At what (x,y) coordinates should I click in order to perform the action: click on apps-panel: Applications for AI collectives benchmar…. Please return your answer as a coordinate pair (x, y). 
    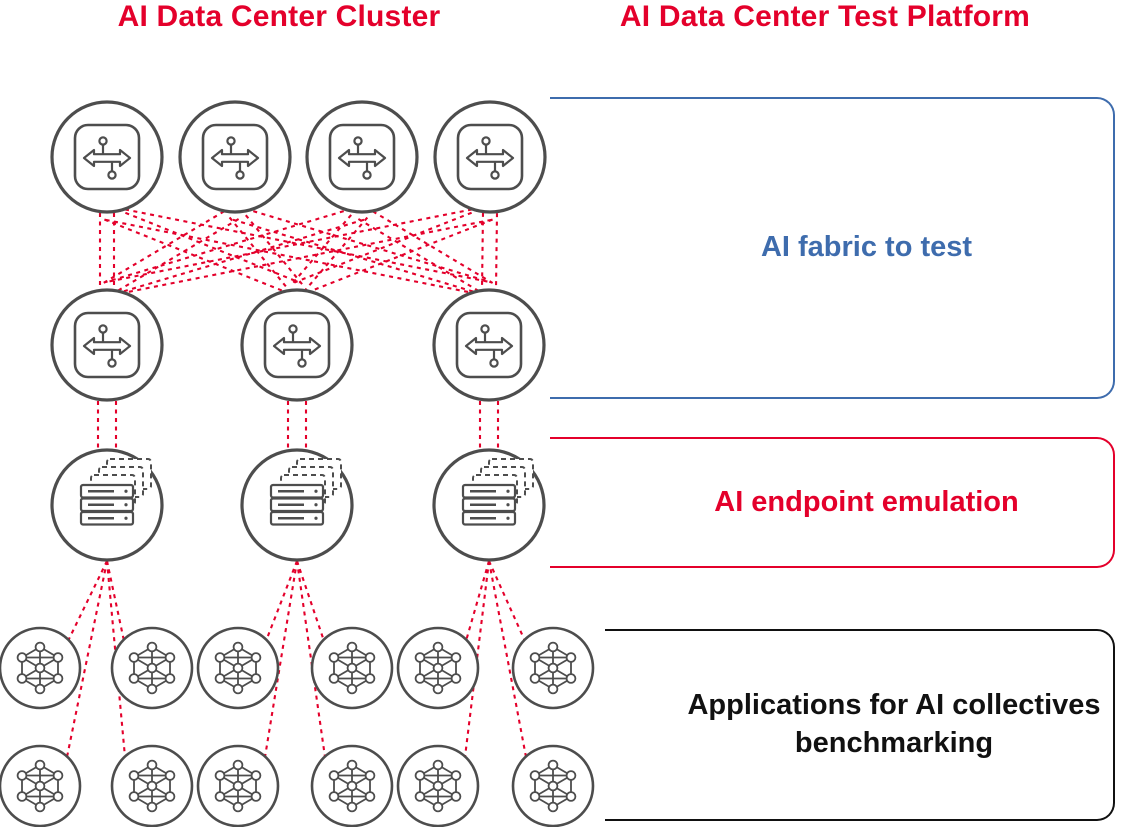
    Looking at the image, I should click on (860, 725).